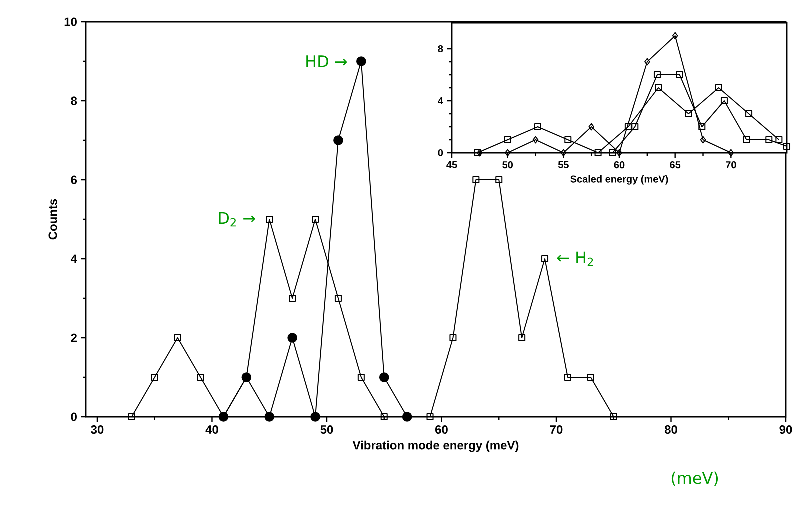  Describe the element at coordinates (675, 165) in the screenshot. I see `x-tick-label: 65` at that location.